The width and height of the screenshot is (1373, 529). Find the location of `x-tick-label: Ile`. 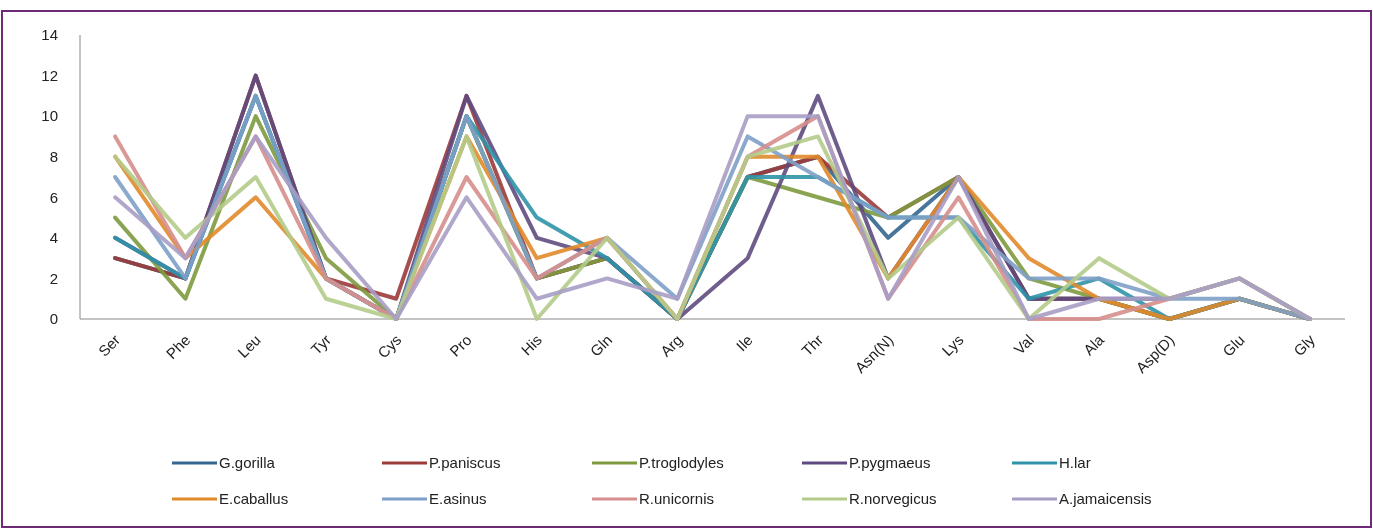

x-tick-label: Ile is located at coordinates (744, 343).